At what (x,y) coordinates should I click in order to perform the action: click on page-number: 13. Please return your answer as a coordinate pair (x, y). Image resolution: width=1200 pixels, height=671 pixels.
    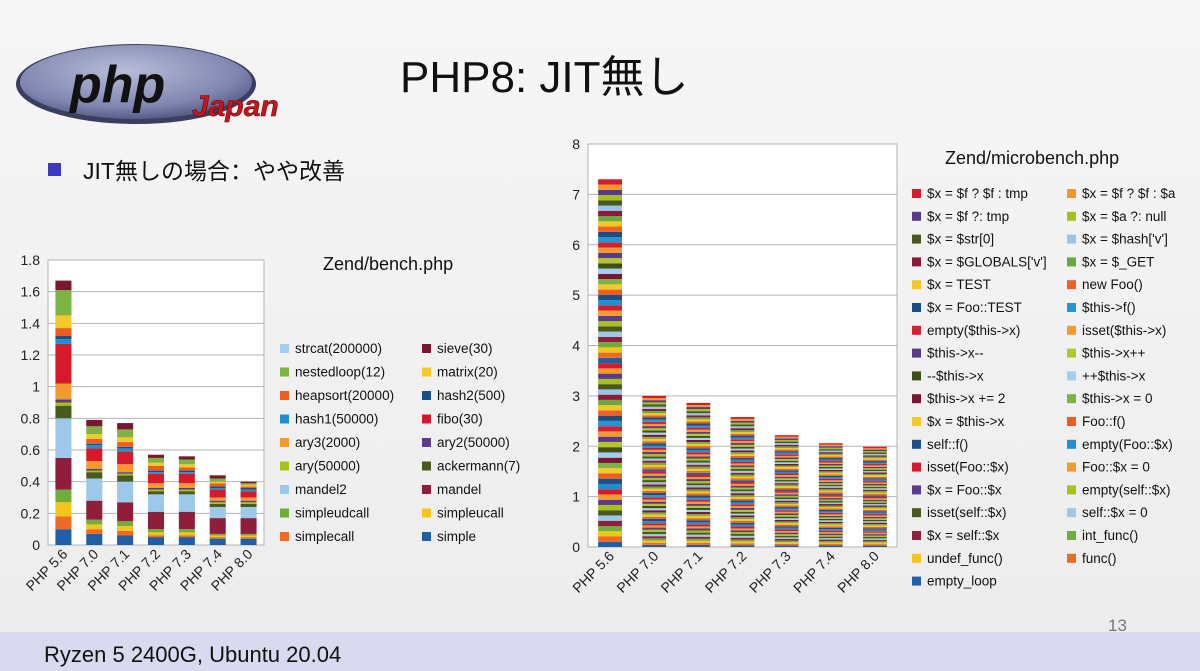
    Looking at the image, I should click on (1117, 625).